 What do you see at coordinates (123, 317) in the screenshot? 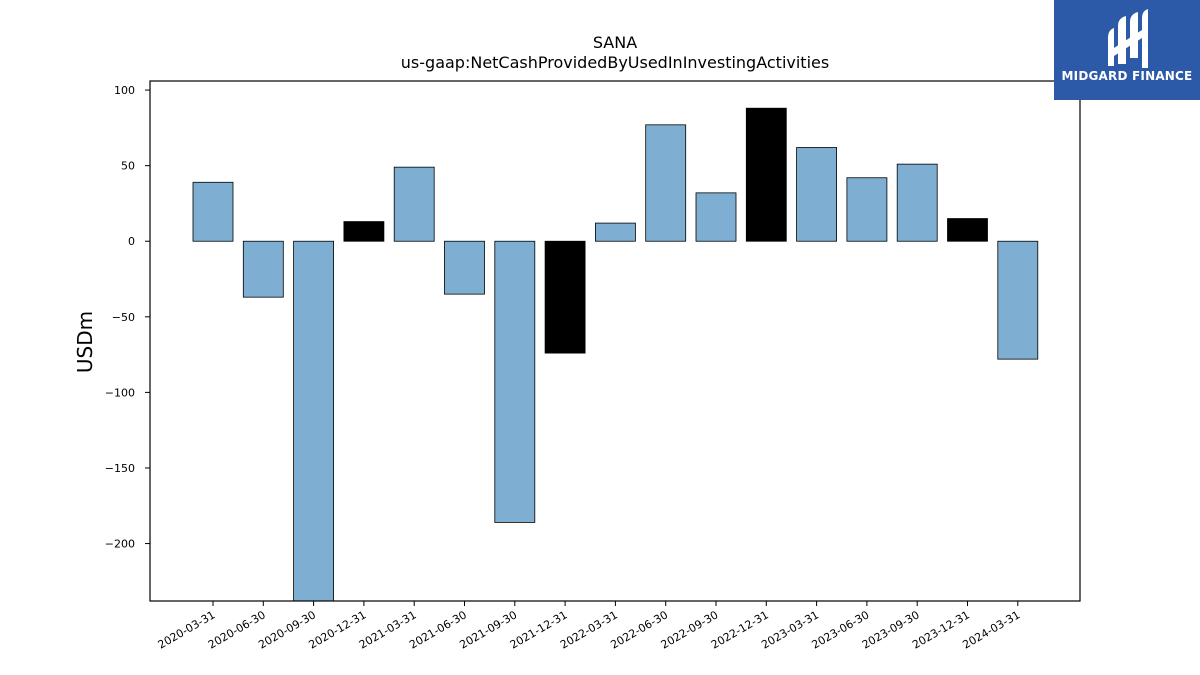
I see `y-tick-label: −50` at bounding box center [123, 317].